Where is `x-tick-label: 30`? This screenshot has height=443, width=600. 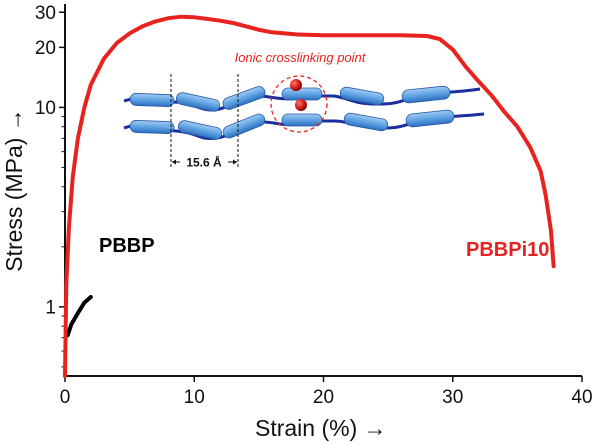
x-tick-label: 30 is located at coordinates (452, 397).